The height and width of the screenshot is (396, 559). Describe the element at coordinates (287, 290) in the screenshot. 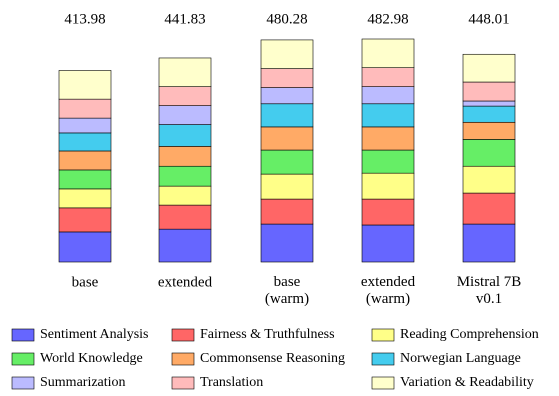

I see `x-tick-label: base (warm)` at that location.